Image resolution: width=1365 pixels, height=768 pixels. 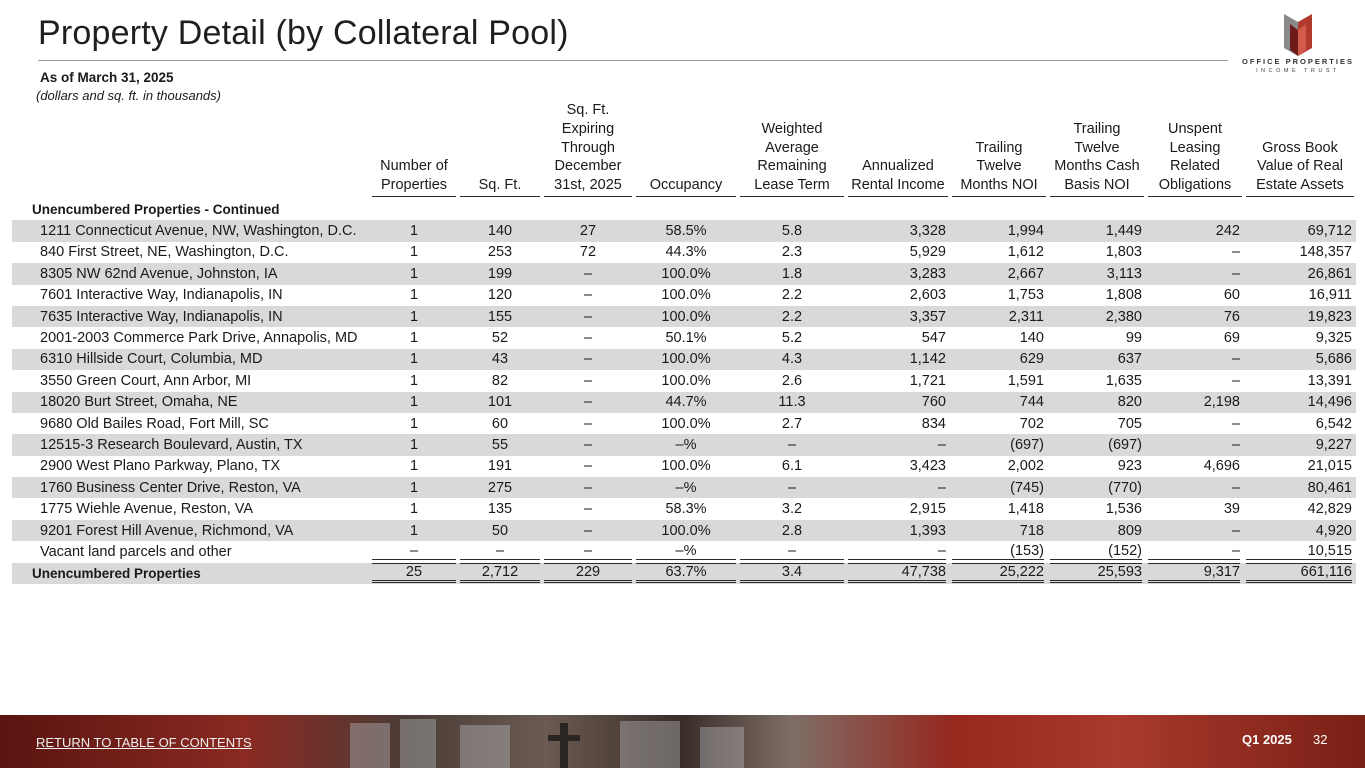 What do you see at coordinates (1025, 509) in the screenshot?
I see `table-cell: 1,418` at bounding box center [1025, 509].